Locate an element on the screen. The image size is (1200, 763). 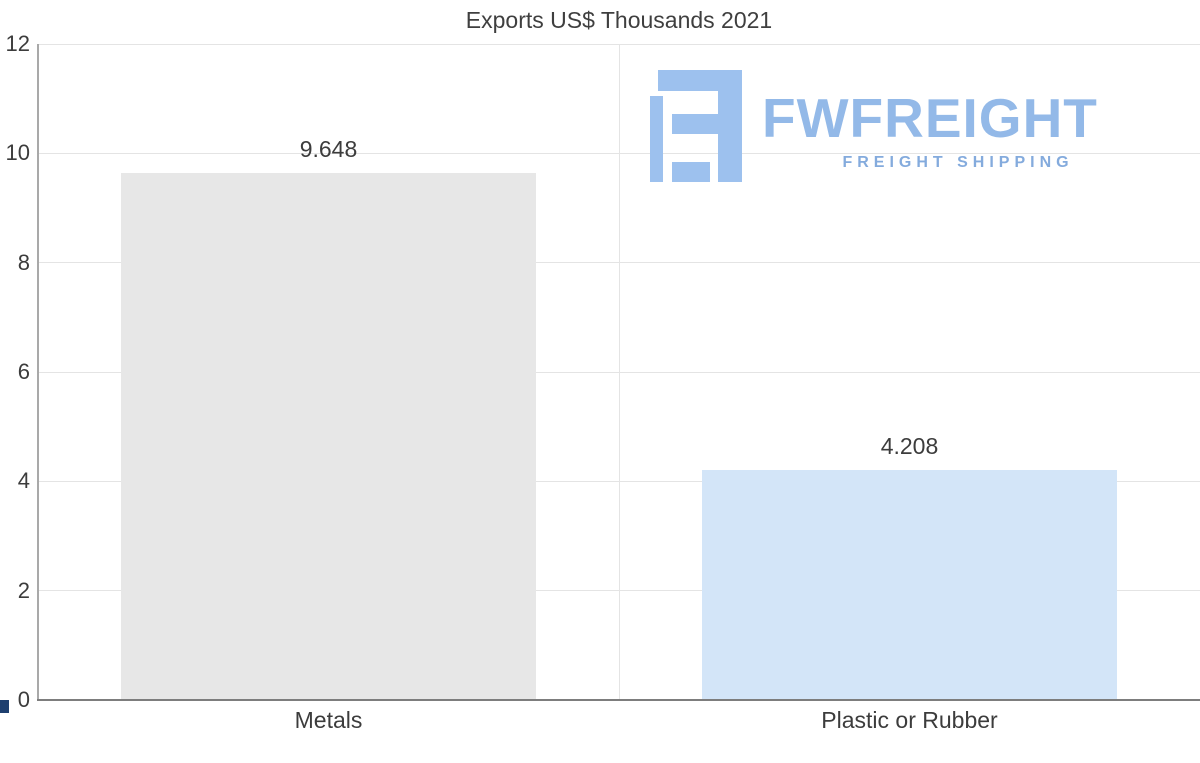
y-tick-label-2: 2 is located at coordinates (23, 590).